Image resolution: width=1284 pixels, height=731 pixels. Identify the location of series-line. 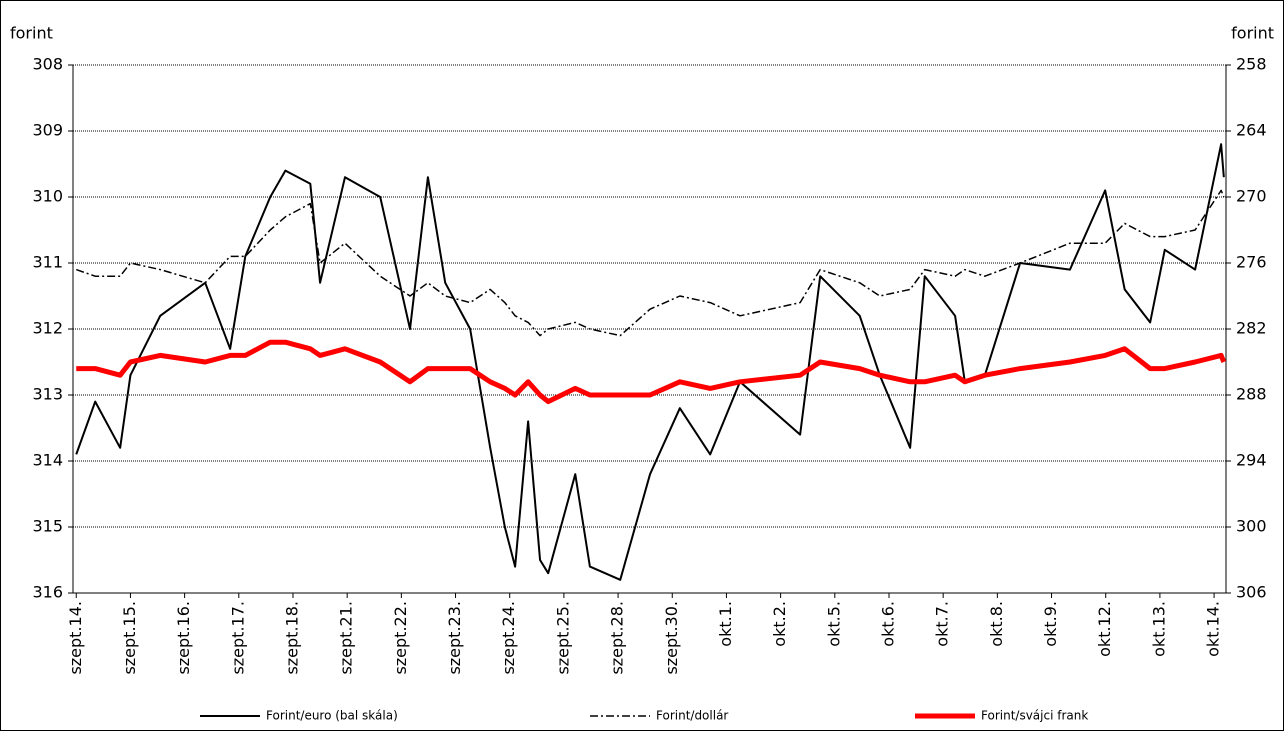
(651, 372).